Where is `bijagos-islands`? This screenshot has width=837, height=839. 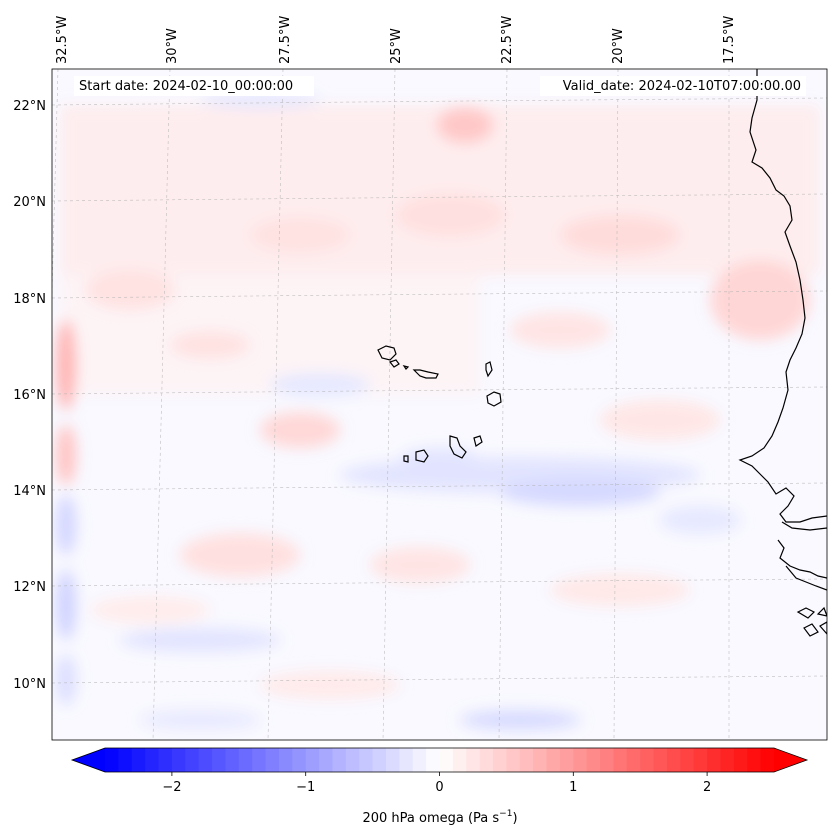 bijagos-islands is located at coordinates (811, 621).